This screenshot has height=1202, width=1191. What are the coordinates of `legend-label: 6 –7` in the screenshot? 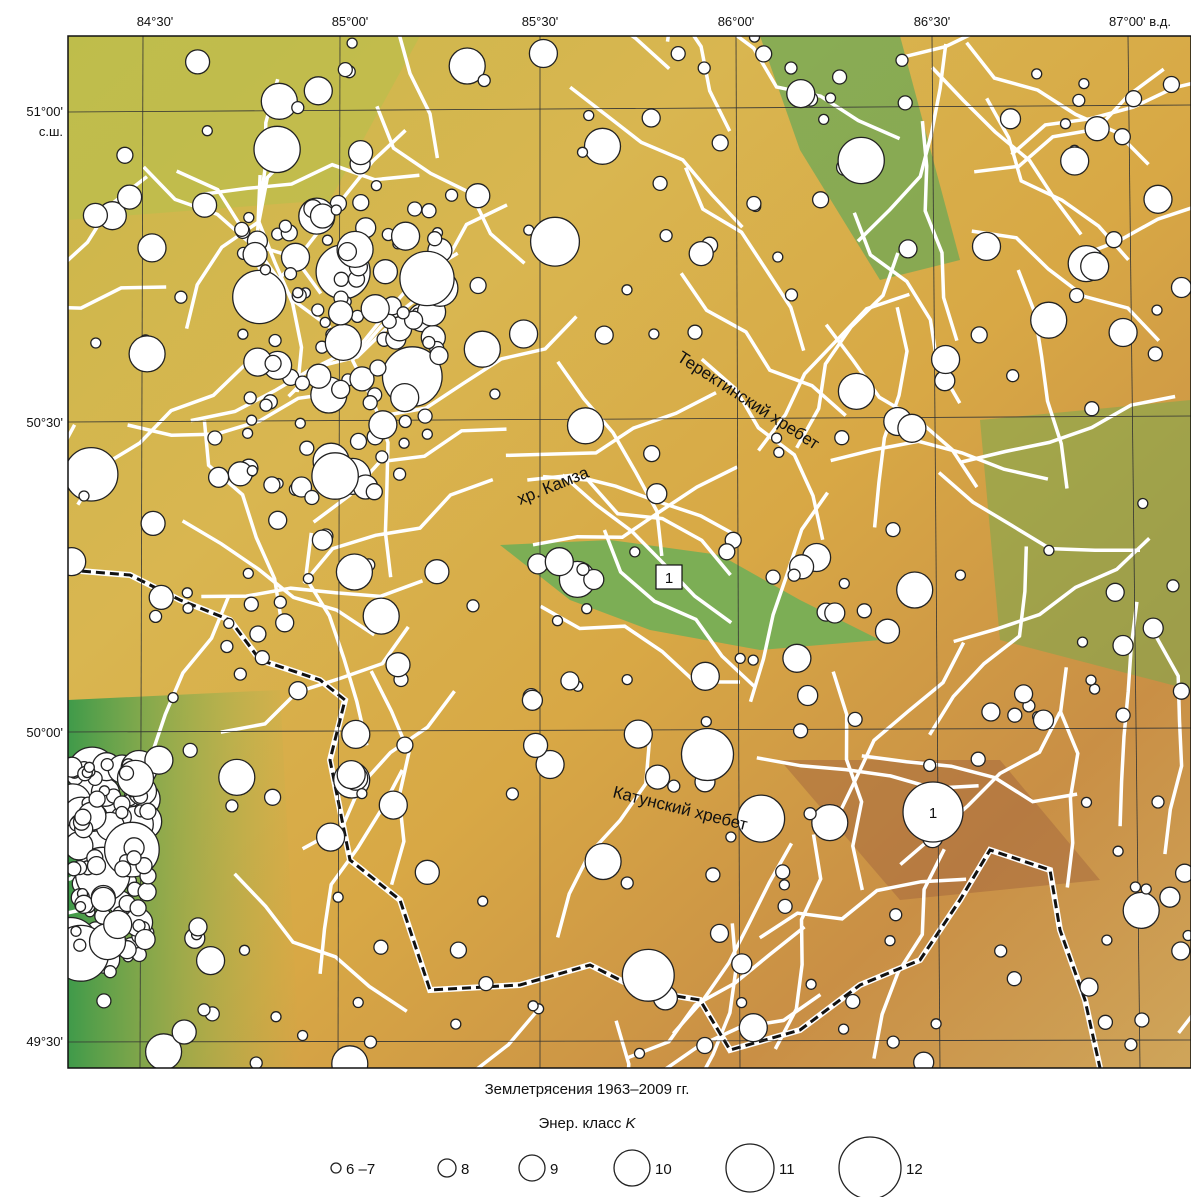 It's located at (360, 1169).